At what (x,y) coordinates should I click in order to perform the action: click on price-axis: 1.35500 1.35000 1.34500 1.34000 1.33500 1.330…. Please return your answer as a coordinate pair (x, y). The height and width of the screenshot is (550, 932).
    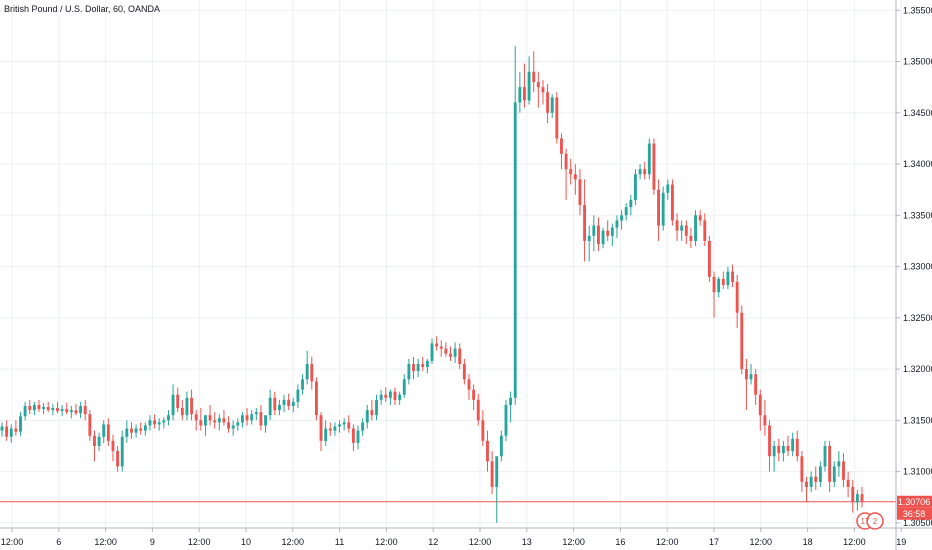
    Looking at the image, I should click on (914, 266).